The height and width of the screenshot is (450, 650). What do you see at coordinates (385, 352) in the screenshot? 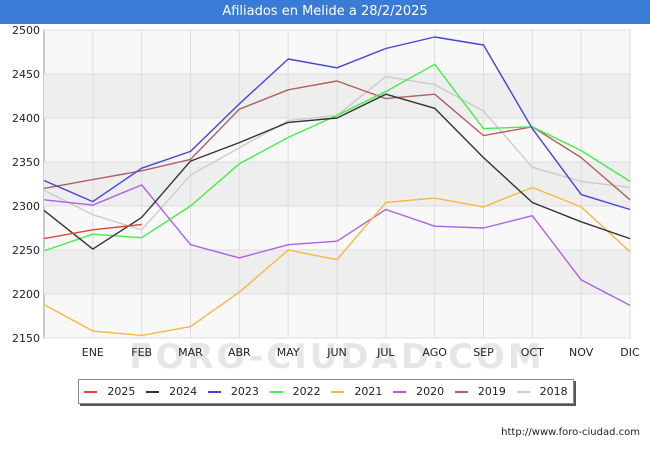
I see `x-tick-label: JUL` at bounding box center [385, 352].